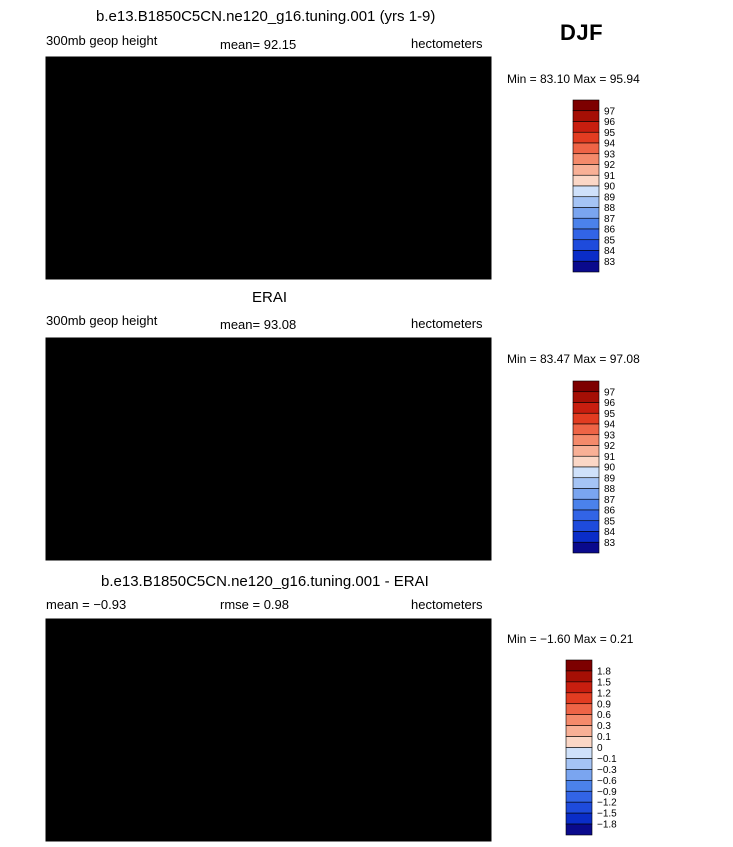  Describe the element at coordinates (86, 604) in the screenshot. I see `panel3-mean: mean = −0.93` at that location.